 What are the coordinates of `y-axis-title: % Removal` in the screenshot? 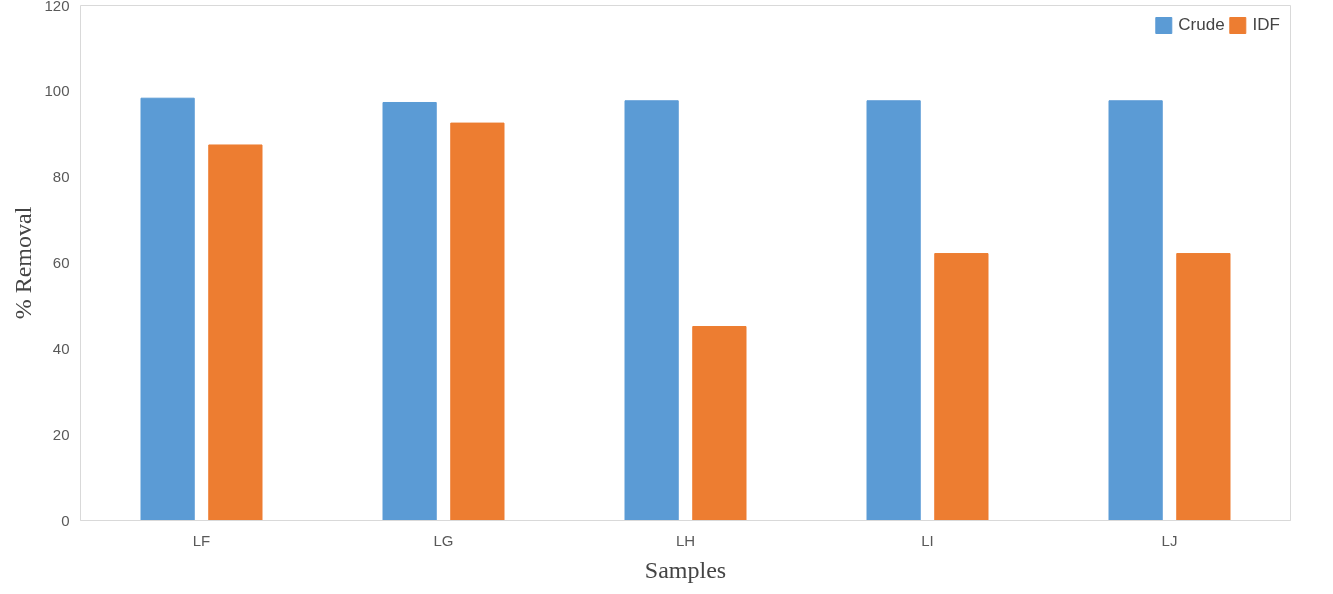 It's located at (23, 263).